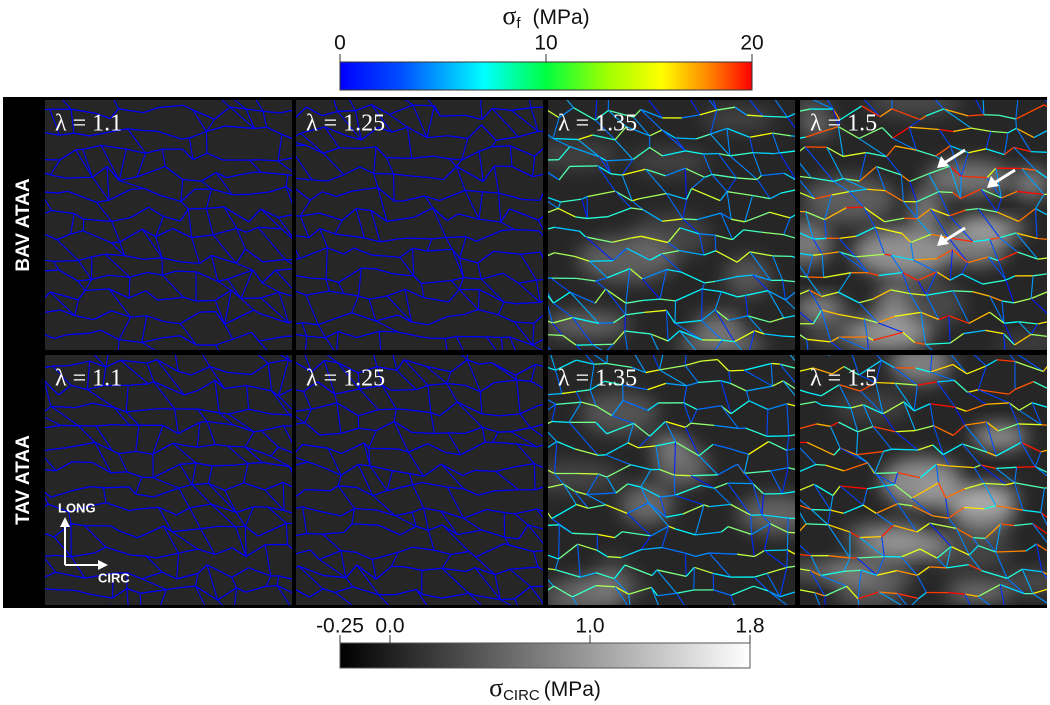 This screenshot has height=705, width=1050. Describe the element at coordinates (340, 43) in the screenshot. I see `colorbar-tick-label: 0` at that location.